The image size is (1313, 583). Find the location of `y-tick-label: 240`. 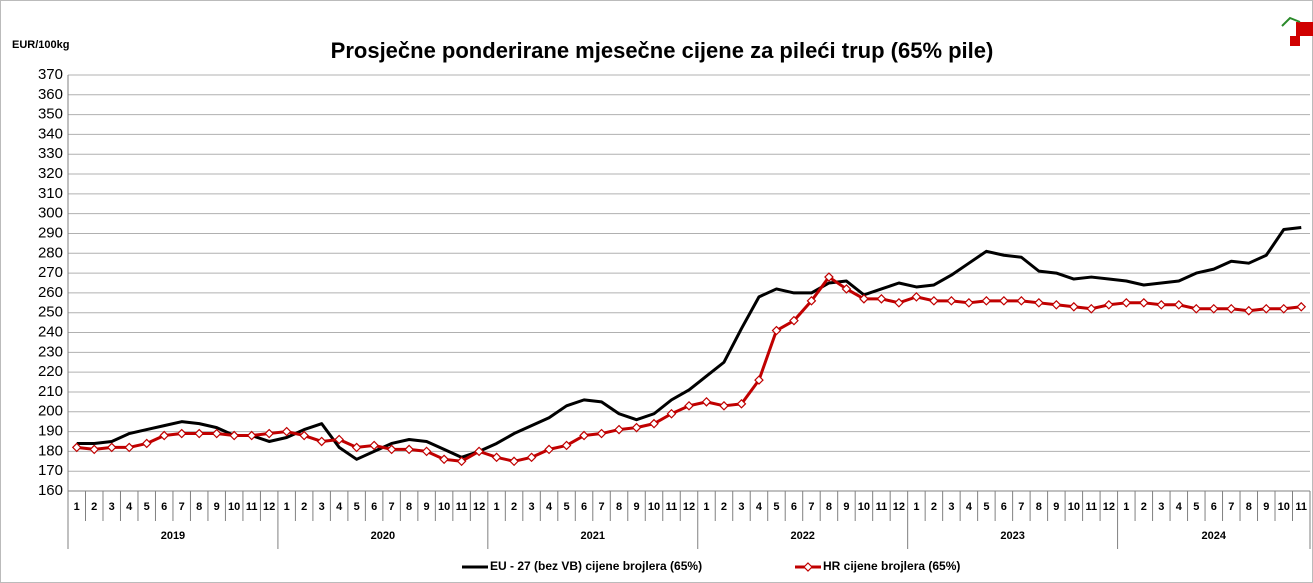

y-tick-label: 240 is located at coordinates (50, 331).